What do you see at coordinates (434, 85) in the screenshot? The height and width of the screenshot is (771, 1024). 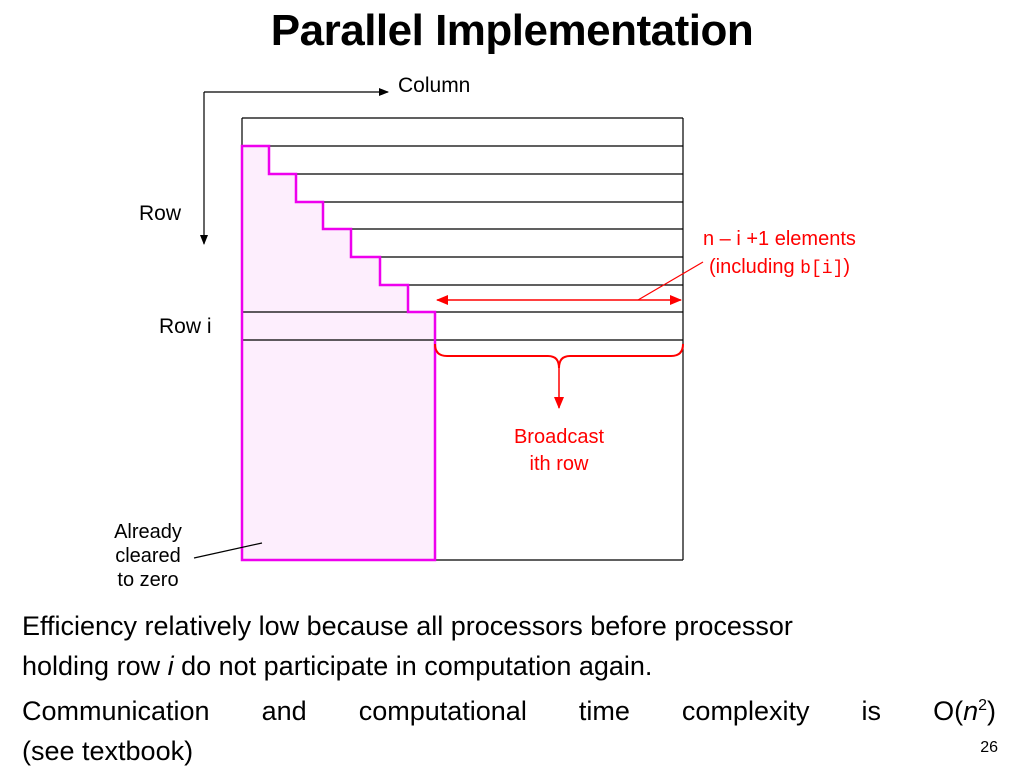 I see `column-label: Column` at bounding box center [434, 85].